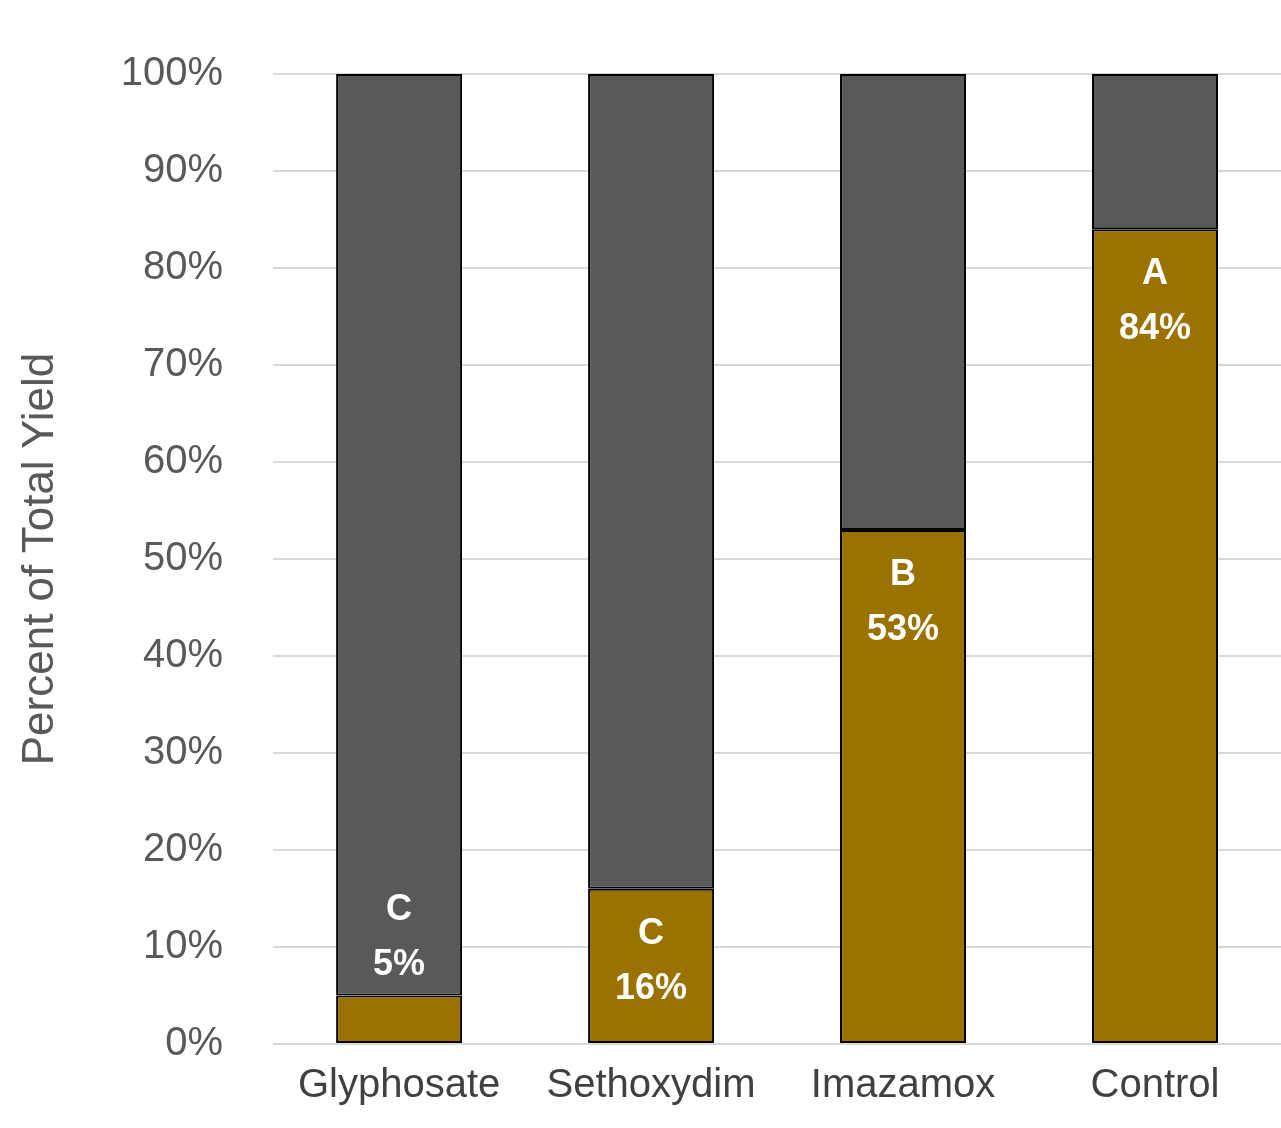  I want to click on y-tick-label: 40%, so click(183, 653).